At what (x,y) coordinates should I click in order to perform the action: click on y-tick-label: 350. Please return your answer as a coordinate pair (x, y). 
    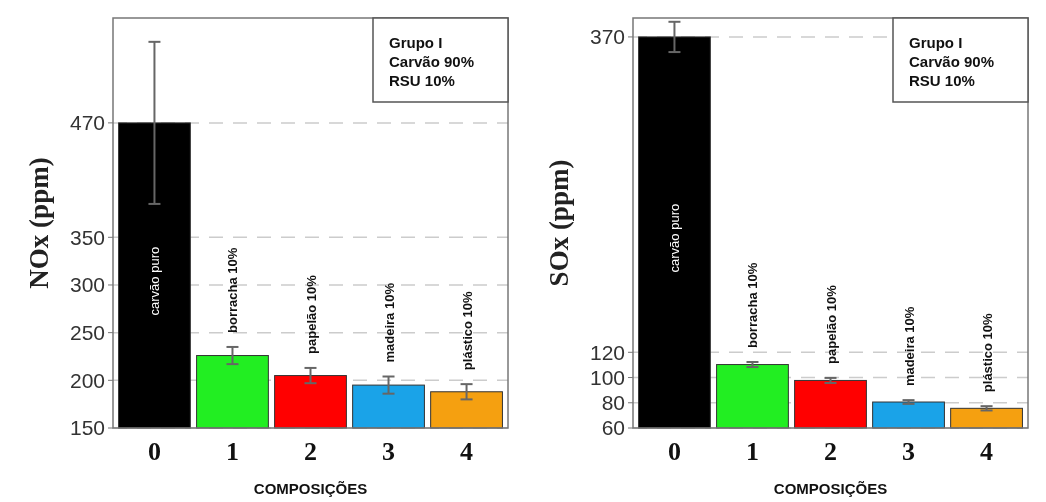
    Looking at the image, I should click on (87, 237).